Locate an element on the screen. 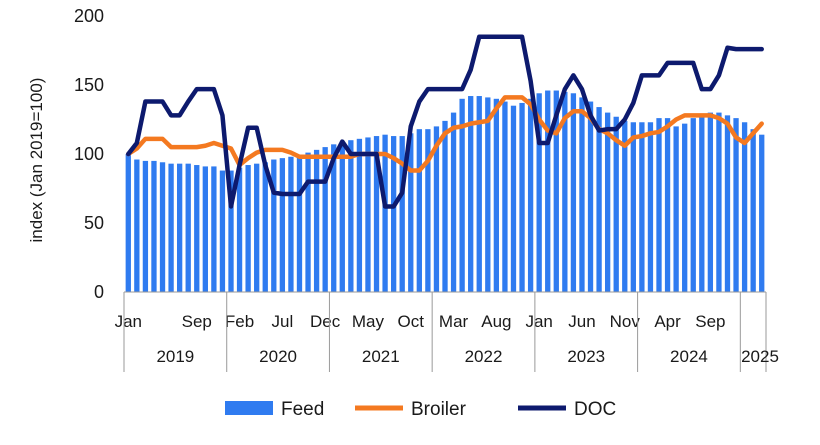 This screenshot has width=820, height=445. y-tick-label: 100 is located at coordinates (89, 154).